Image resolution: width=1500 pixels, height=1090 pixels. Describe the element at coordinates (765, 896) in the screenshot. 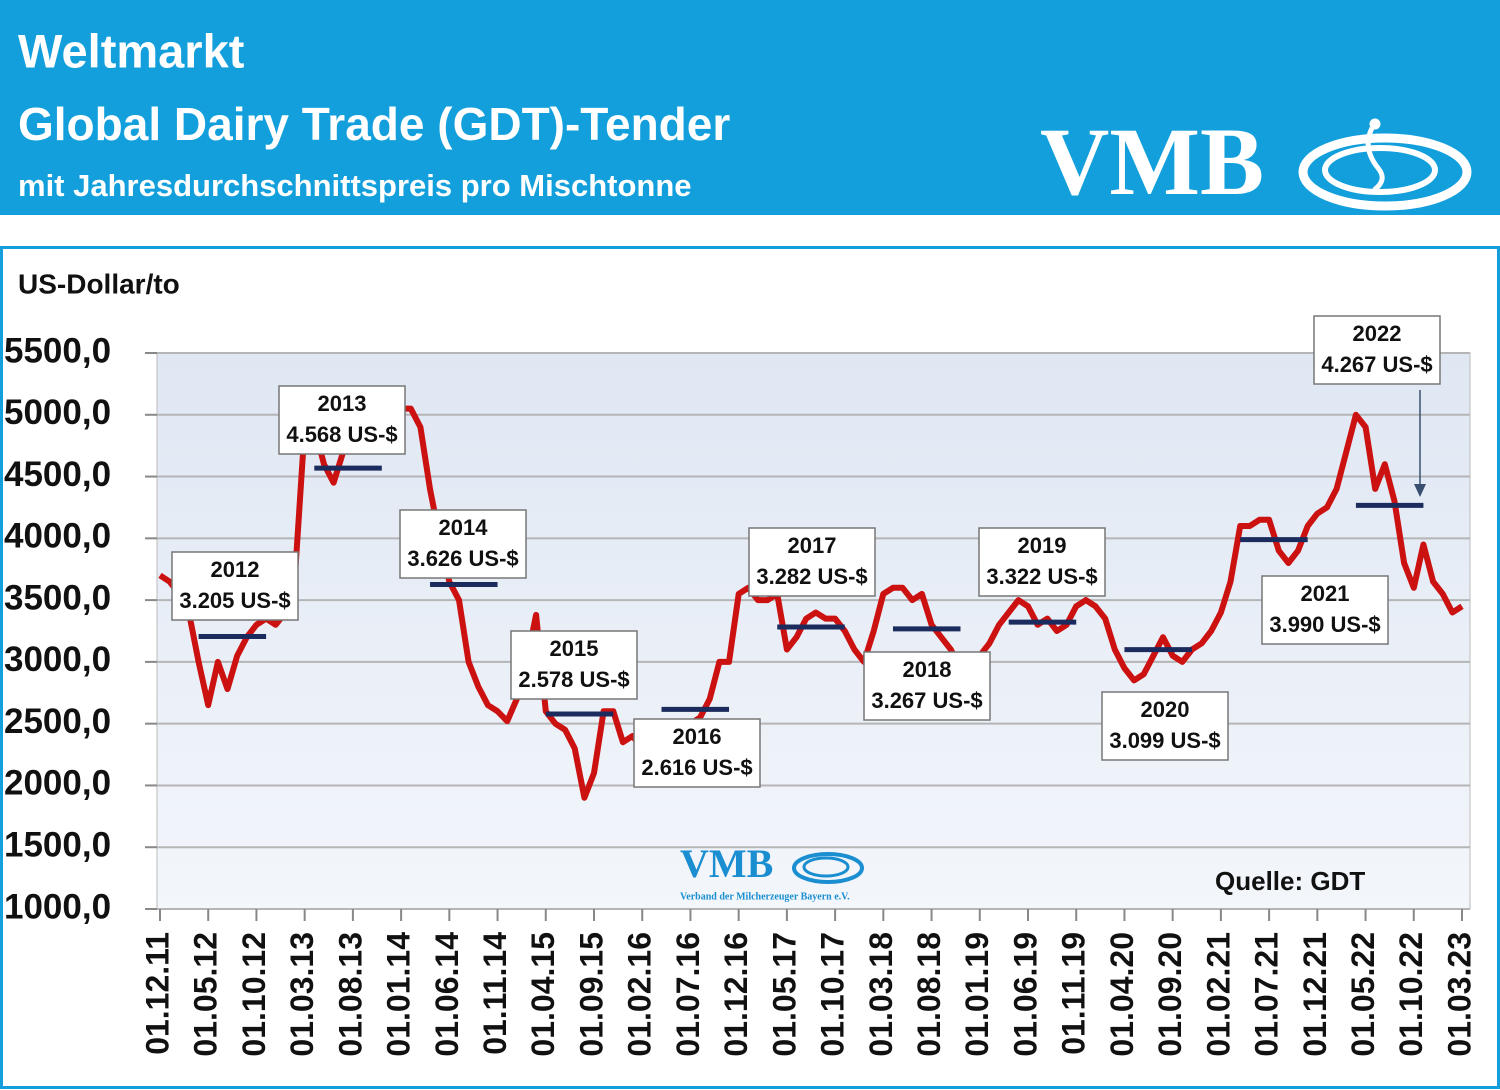

I see `watermark-text: Verband der Milcherzeuger Bayern e.V.` at that location.